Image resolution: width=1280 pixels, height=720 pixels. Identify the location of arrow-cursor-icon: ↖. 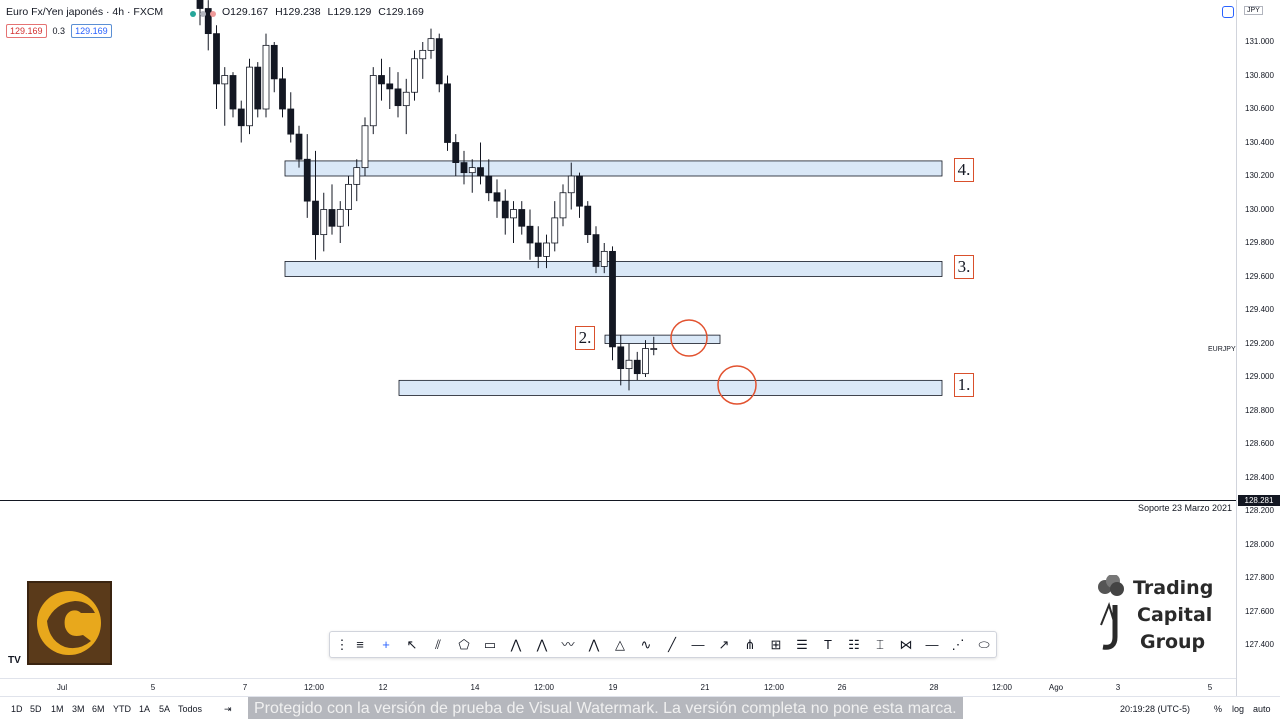
(412, 644).